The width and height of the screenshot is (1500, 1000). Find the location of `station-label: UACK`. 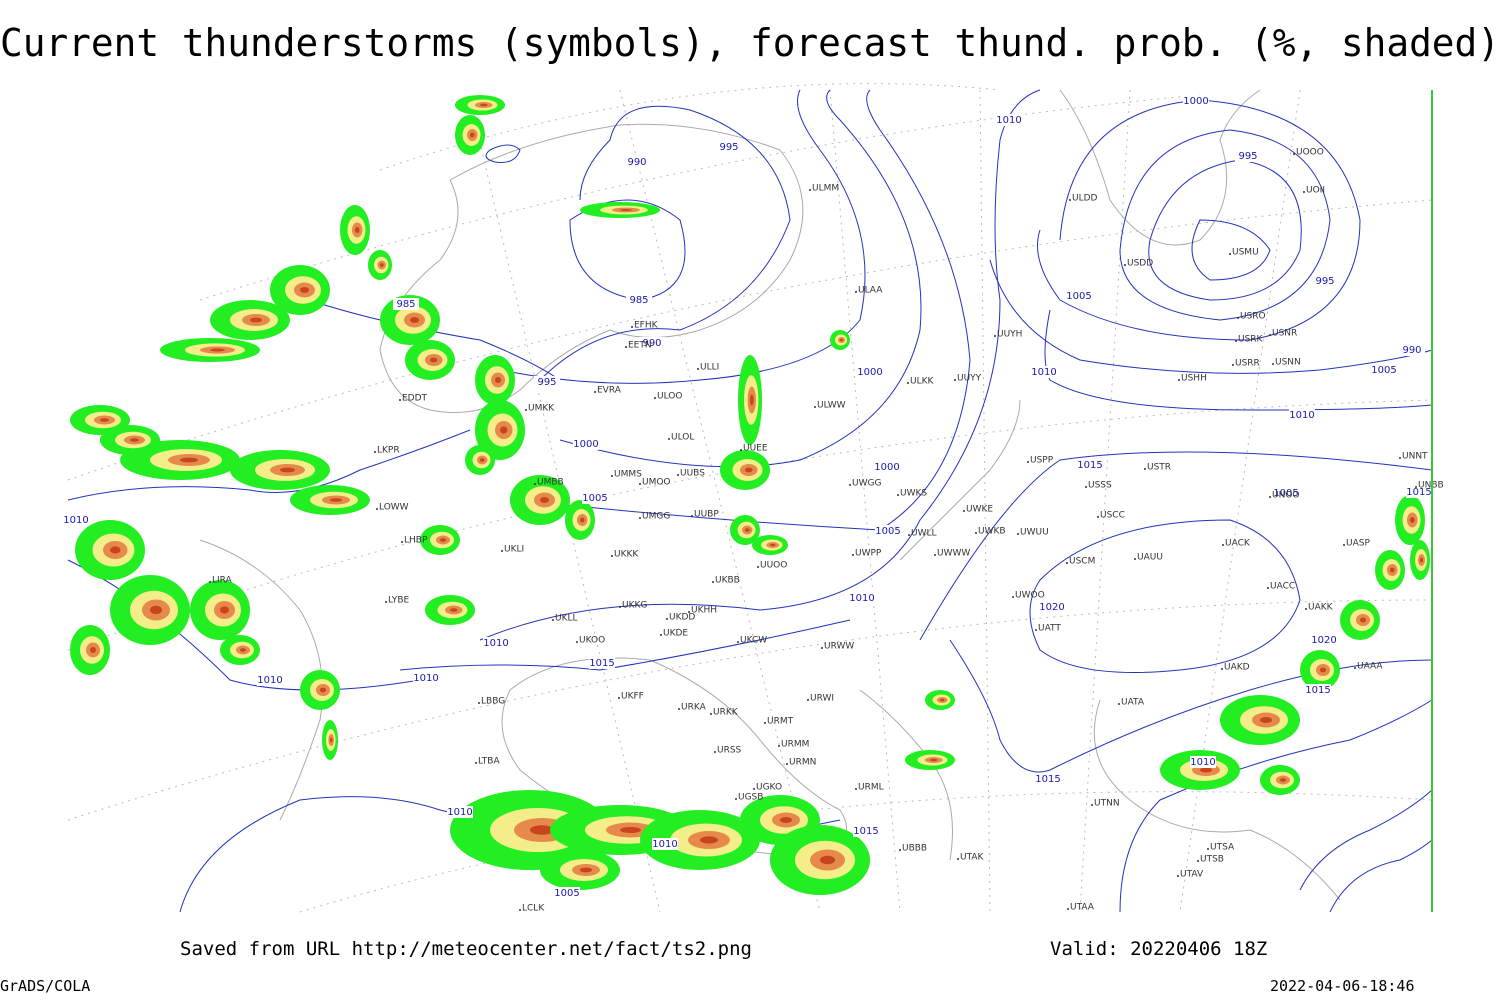

station-label: UACK is located at coordinates (1238, 544).